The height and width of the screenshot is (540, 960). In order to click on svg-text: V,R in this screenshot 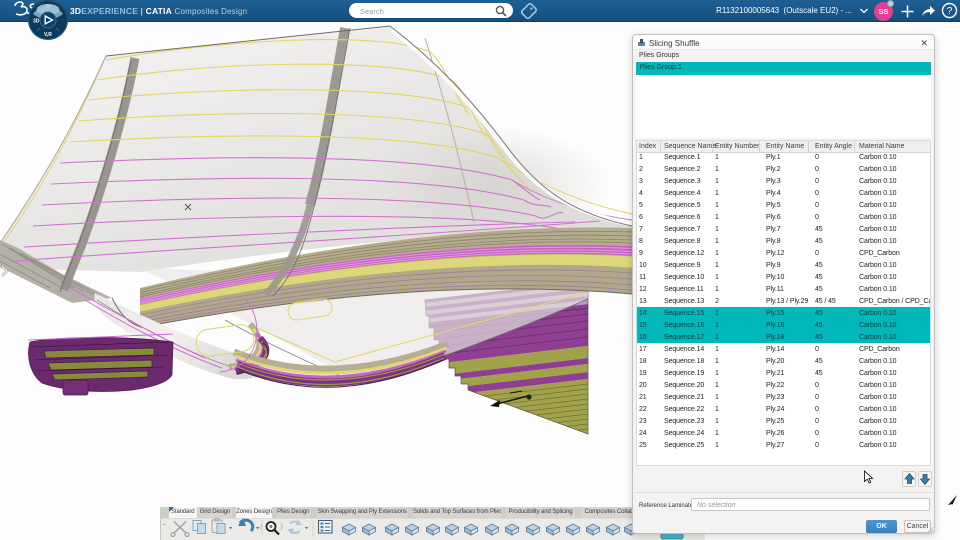, I will do `click(48, 35)`.